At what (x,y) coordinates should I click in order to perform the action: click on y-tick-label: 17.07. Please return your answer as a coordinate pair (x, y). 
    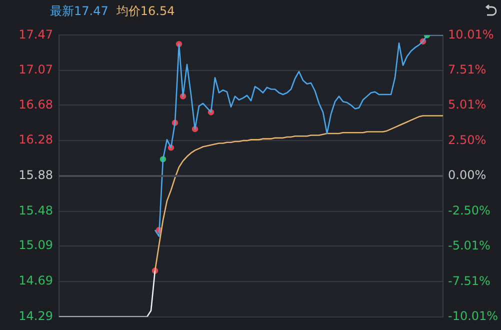
    Looking at the image, I should click on (35, 69).